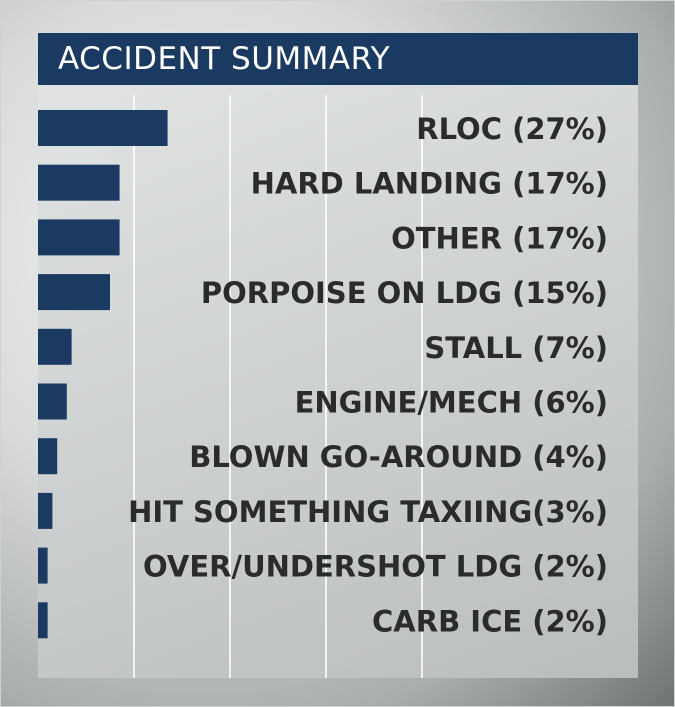 This screenshot has width=675, height=707. Describe the element at coordinates (404, 293) in the screenshot. I see `category-label: PORPOISE ON LDG (15%)` at that location.